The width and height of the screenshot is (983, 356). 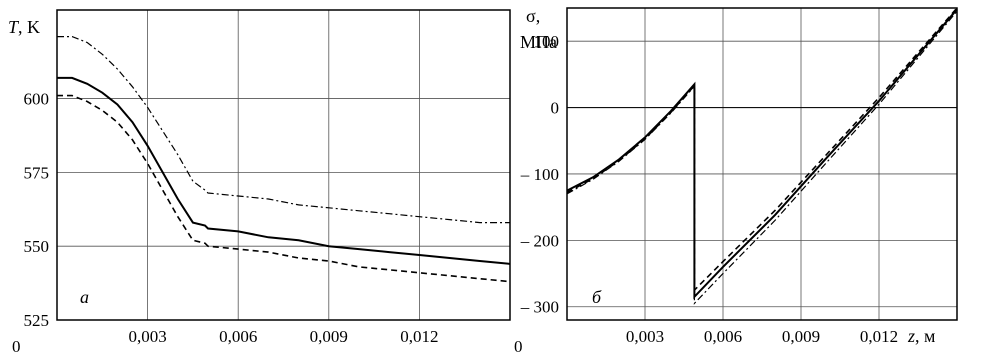 What do you see at coordinates (533, 16) in the screenshot?
I see `panel-b-y-axis-label-symbol: σ,` at bounding box center [533, 16].